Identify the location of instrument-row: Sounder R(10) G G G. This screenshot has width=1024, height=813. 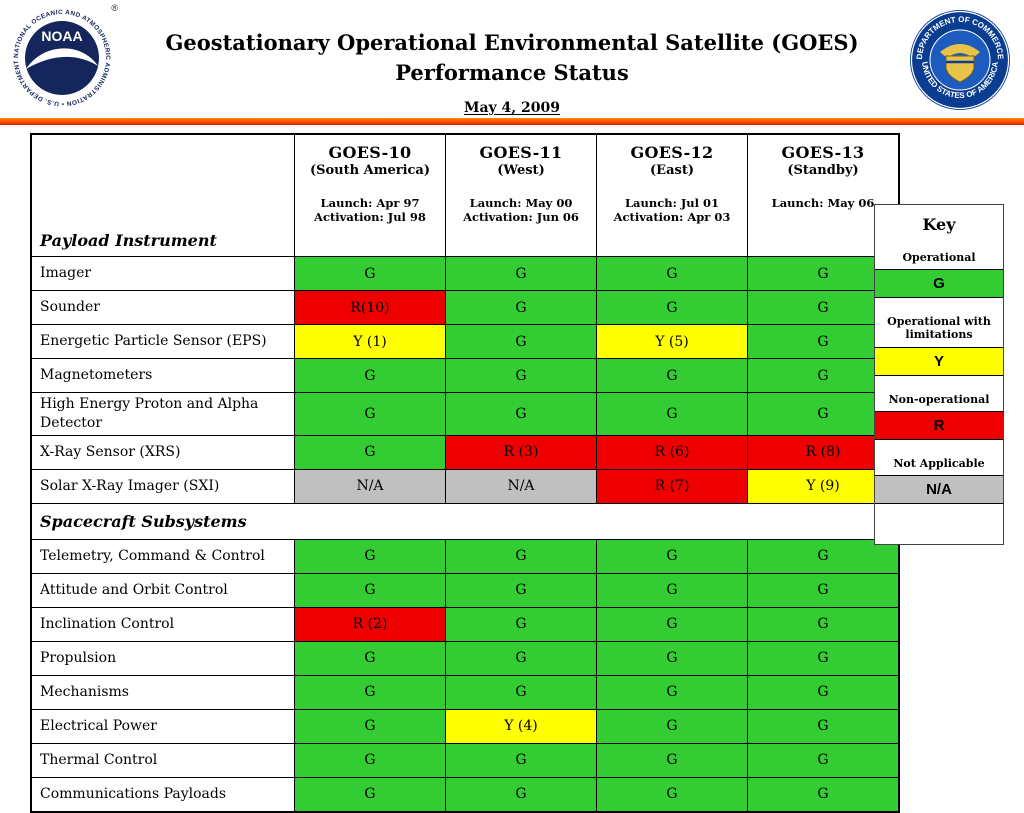
(465, 307).